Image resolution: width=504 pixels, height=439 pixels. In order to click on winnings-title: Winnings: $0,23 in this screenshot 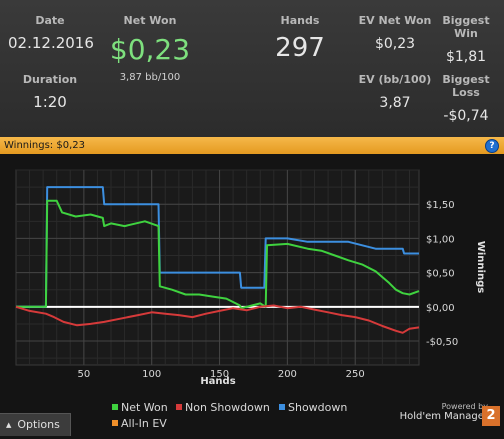, I will do `click(44, 145)`.